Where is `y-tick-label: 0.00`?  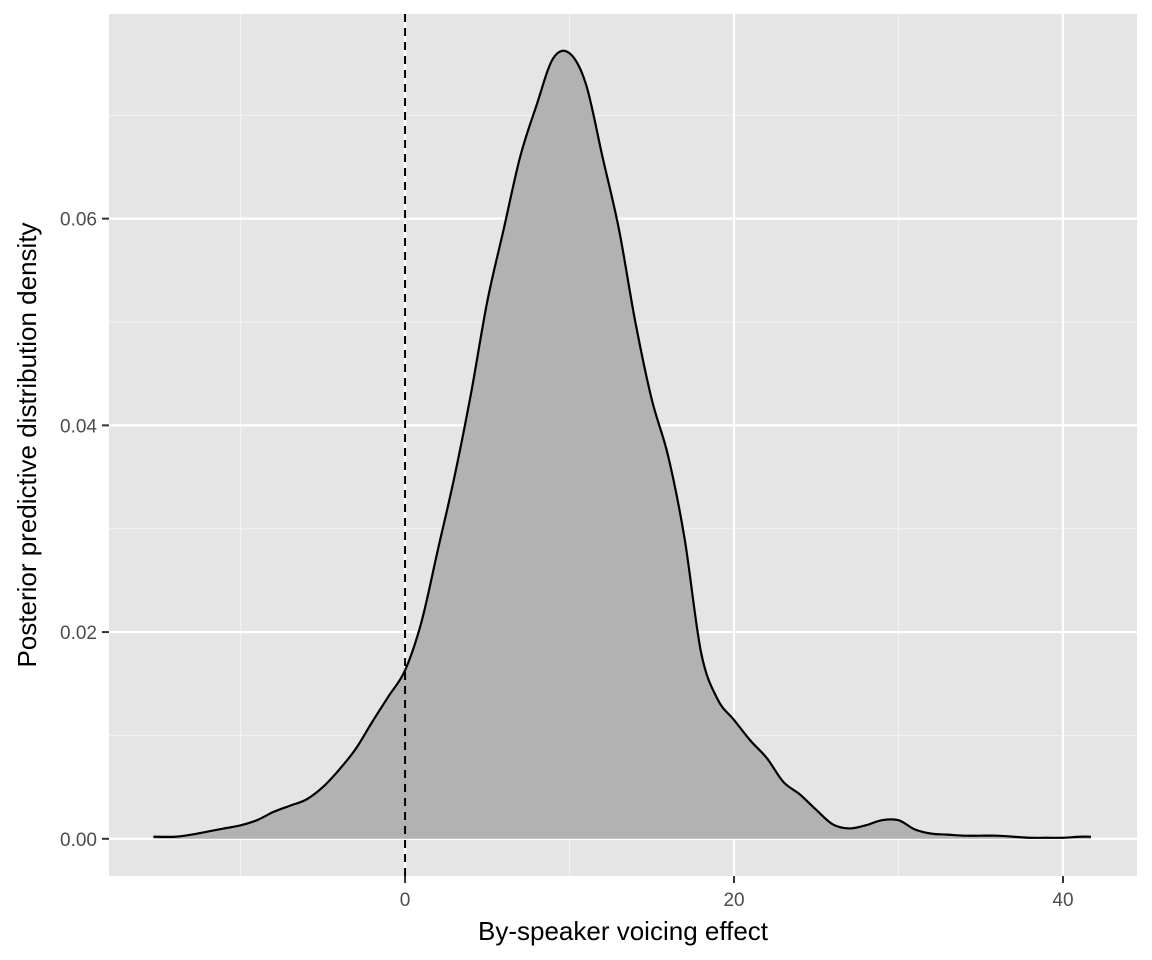 y-tick-label: 0.00 is located at coordinates (78, 840).